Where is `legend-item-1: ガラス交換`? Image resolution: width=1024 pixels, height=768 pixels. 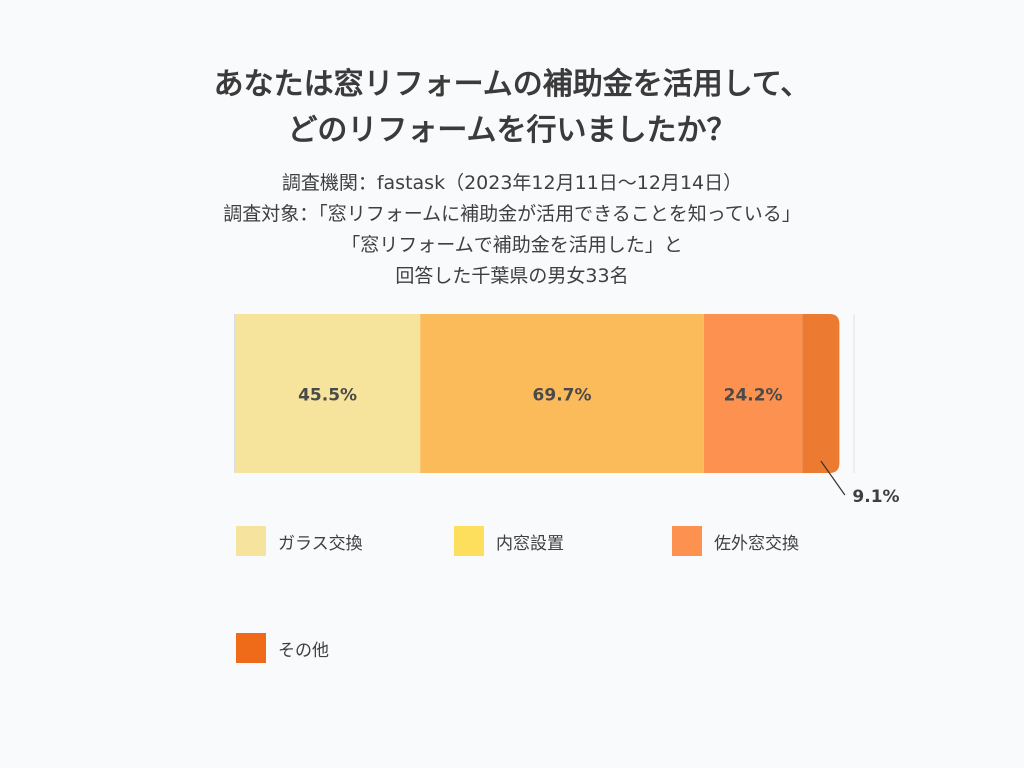 legend-item-1: ガラス交換 is located at coordinates (299, 541).